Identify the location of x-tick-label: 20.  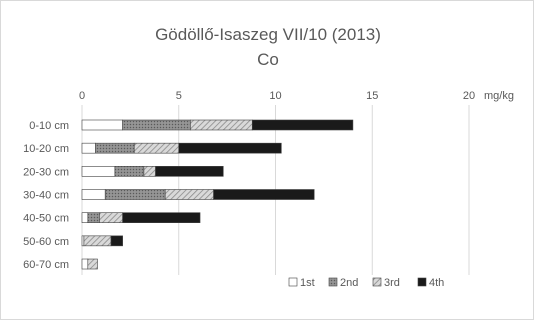
(469, 96).